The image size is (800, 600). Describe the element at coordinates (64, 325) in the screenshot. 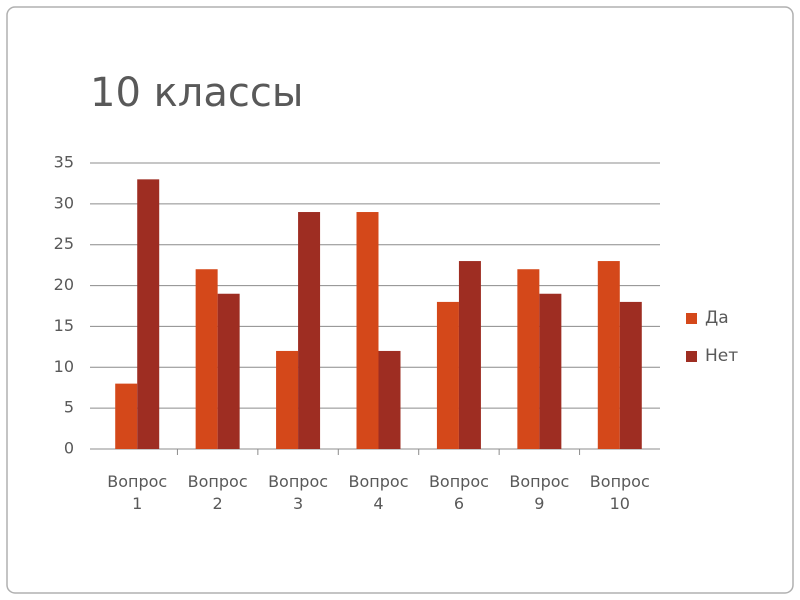

I see `y-tick-label: 15` at that location.